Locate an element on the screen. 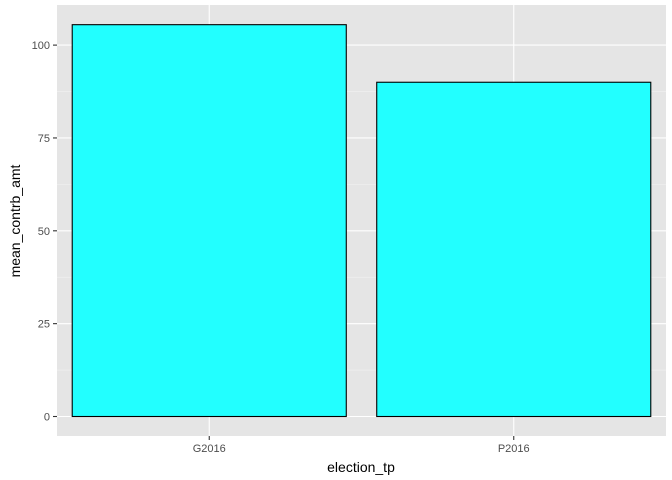  y-axis-title: mean_contrb_amt is located at coordinates (15, 220).